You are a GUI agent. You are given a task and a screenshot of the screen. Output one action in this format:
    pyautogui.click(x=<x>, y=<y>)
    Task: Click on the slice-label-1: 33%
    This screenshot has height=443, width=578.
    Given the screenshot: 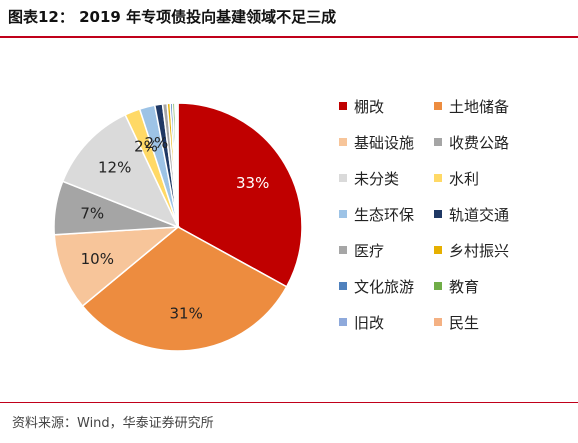 What is the action you would take?
    pyautogui.click(x=252, y=183)
    